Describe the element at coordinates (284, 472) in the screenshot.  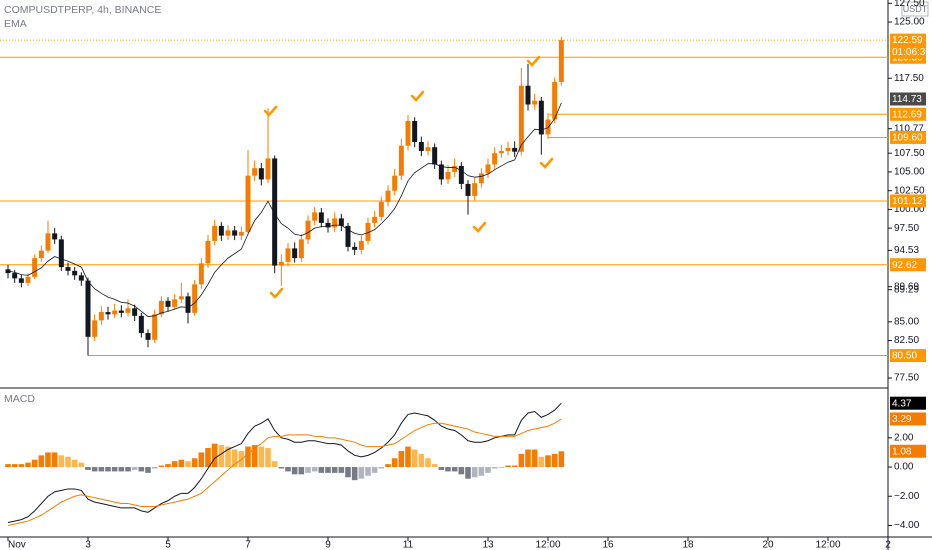
I see `signal-line` at that location.